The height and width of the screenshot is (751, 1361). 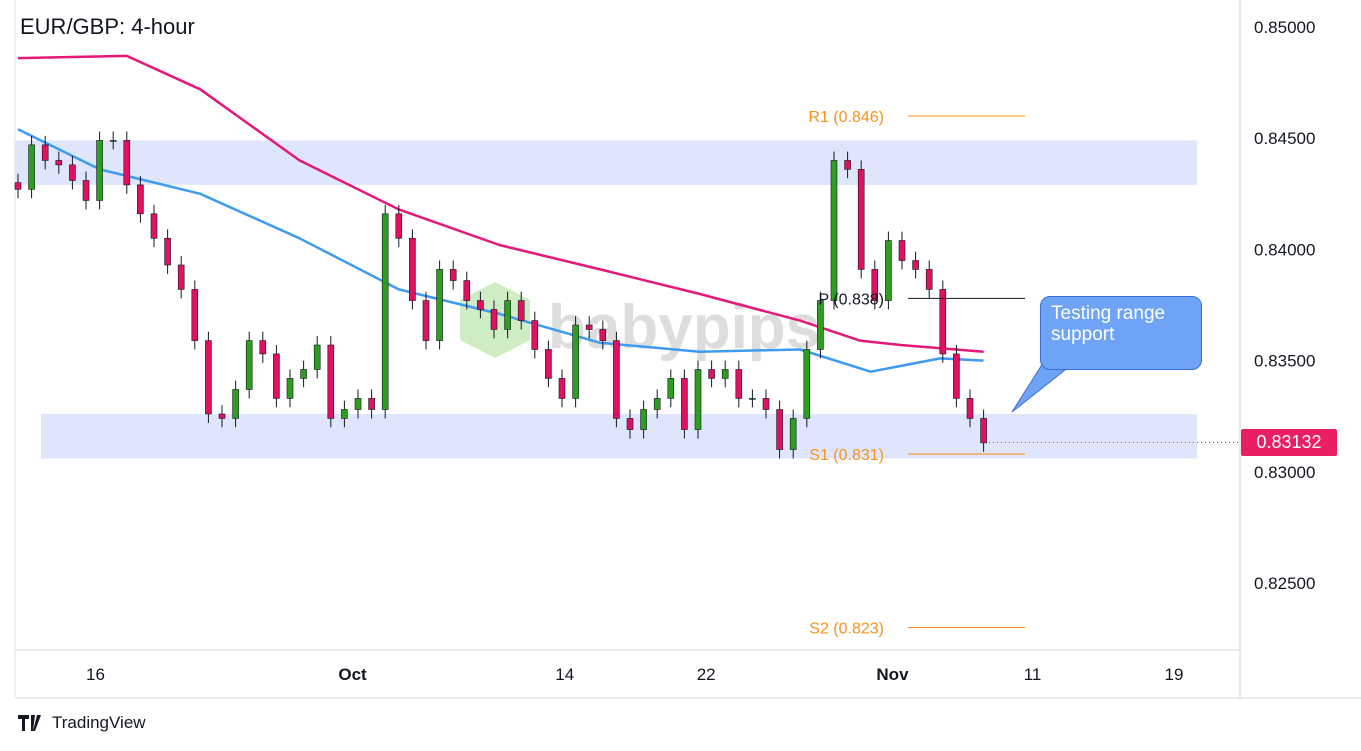 I want to click on x-tick-label: Oct, so click(x=352, y=674).